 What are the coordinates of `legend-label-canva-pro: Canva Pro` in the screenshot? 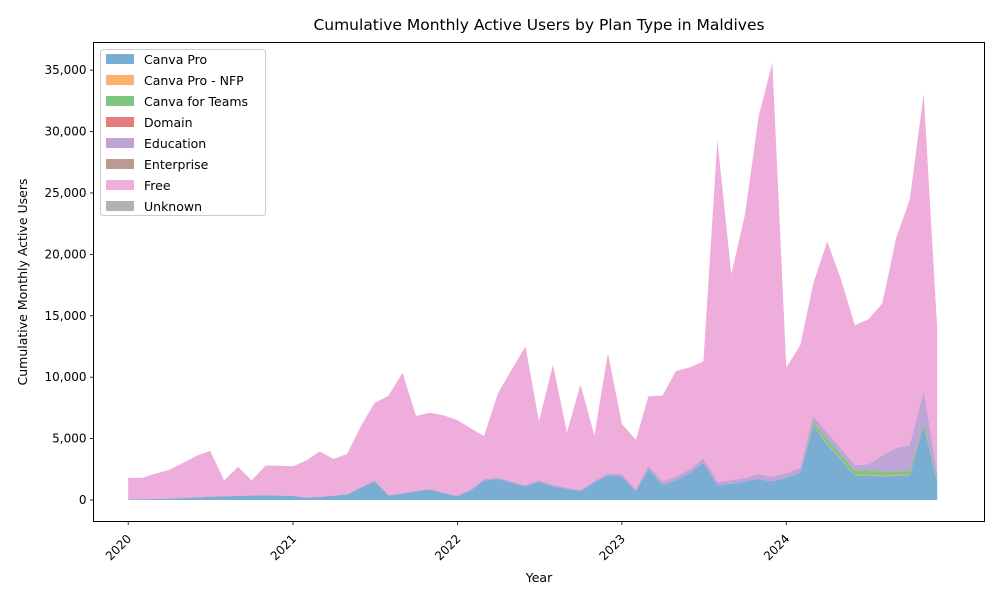 It's located at (175, 59).